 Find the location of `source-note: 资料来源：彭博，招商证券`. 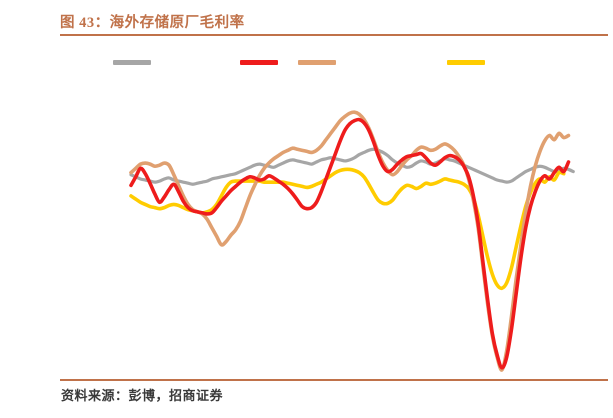

source-note: 资料来源：彭博，招商证券 is located at coordinates (142, 395).